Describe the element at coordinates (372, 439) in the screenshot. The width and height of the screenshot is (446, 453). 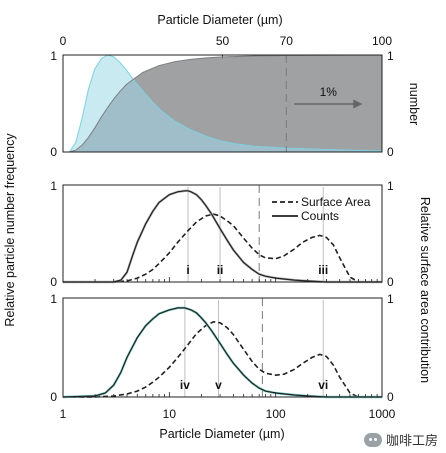
I see `wechat-icon` at that location.